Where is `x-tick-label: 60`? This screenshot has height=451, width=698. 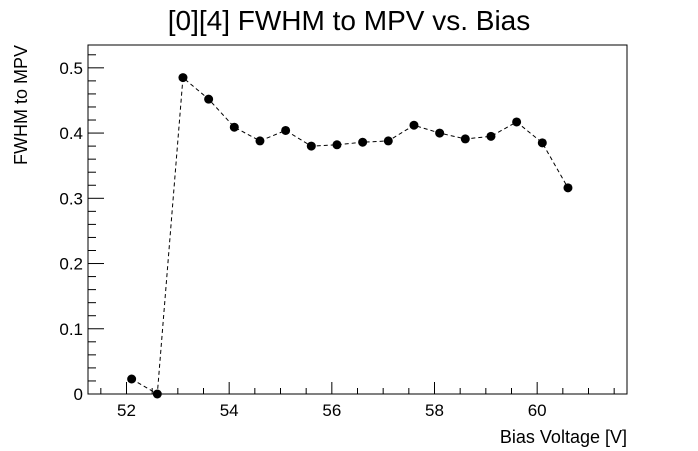
x-tick-label: 60 is located at coordinates (537, 410).